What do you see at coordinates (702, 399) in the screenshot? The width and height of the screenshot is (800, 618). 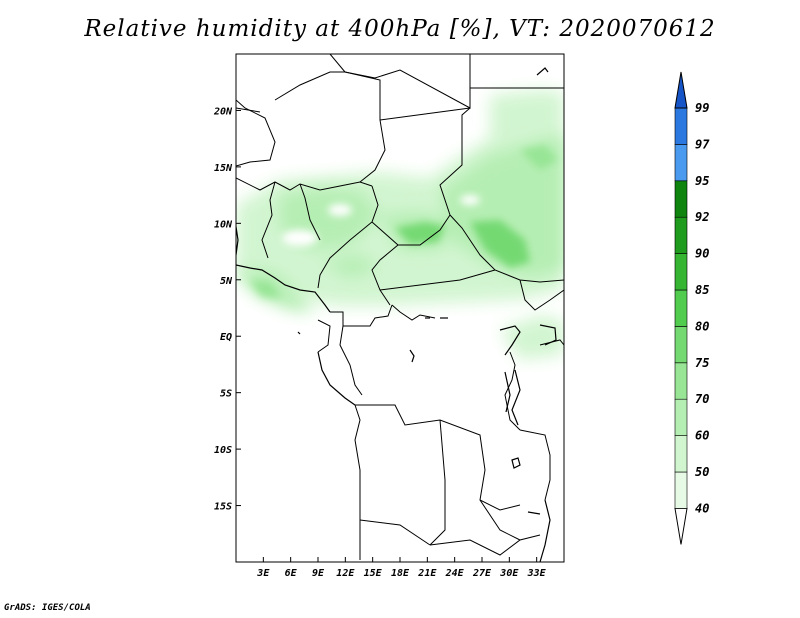 I see `colorbar-label: 70` at bounding box center [702, 399].